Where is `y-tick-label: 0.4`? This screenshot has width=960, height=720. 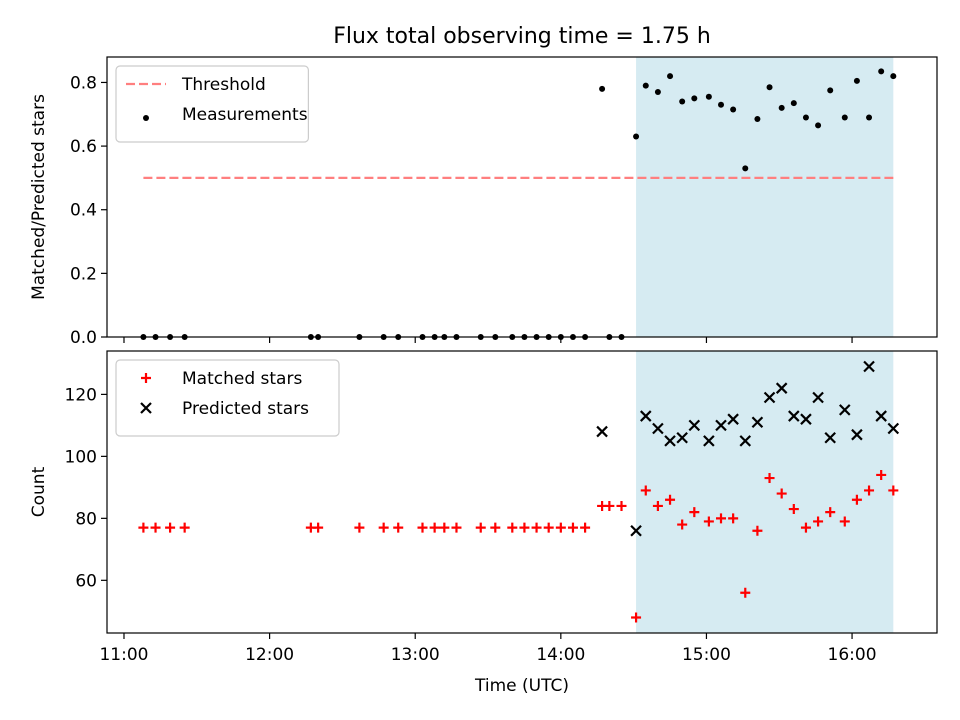 y-tick-label: 0.4 is located at coordinates (83, 211).